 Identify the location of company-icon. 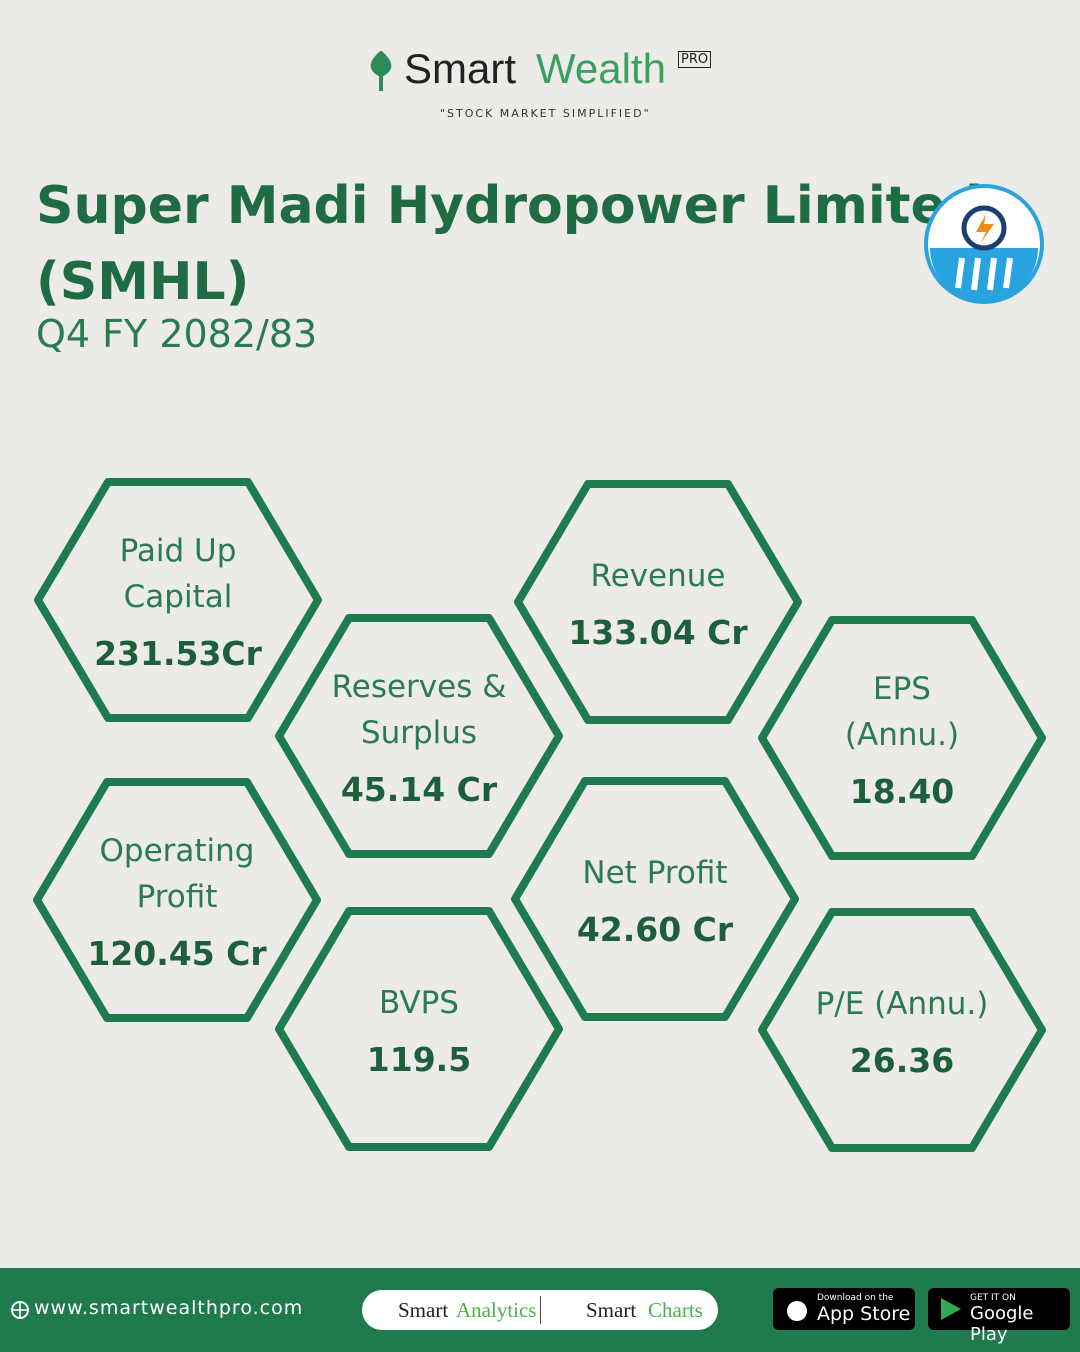
(984, 244).